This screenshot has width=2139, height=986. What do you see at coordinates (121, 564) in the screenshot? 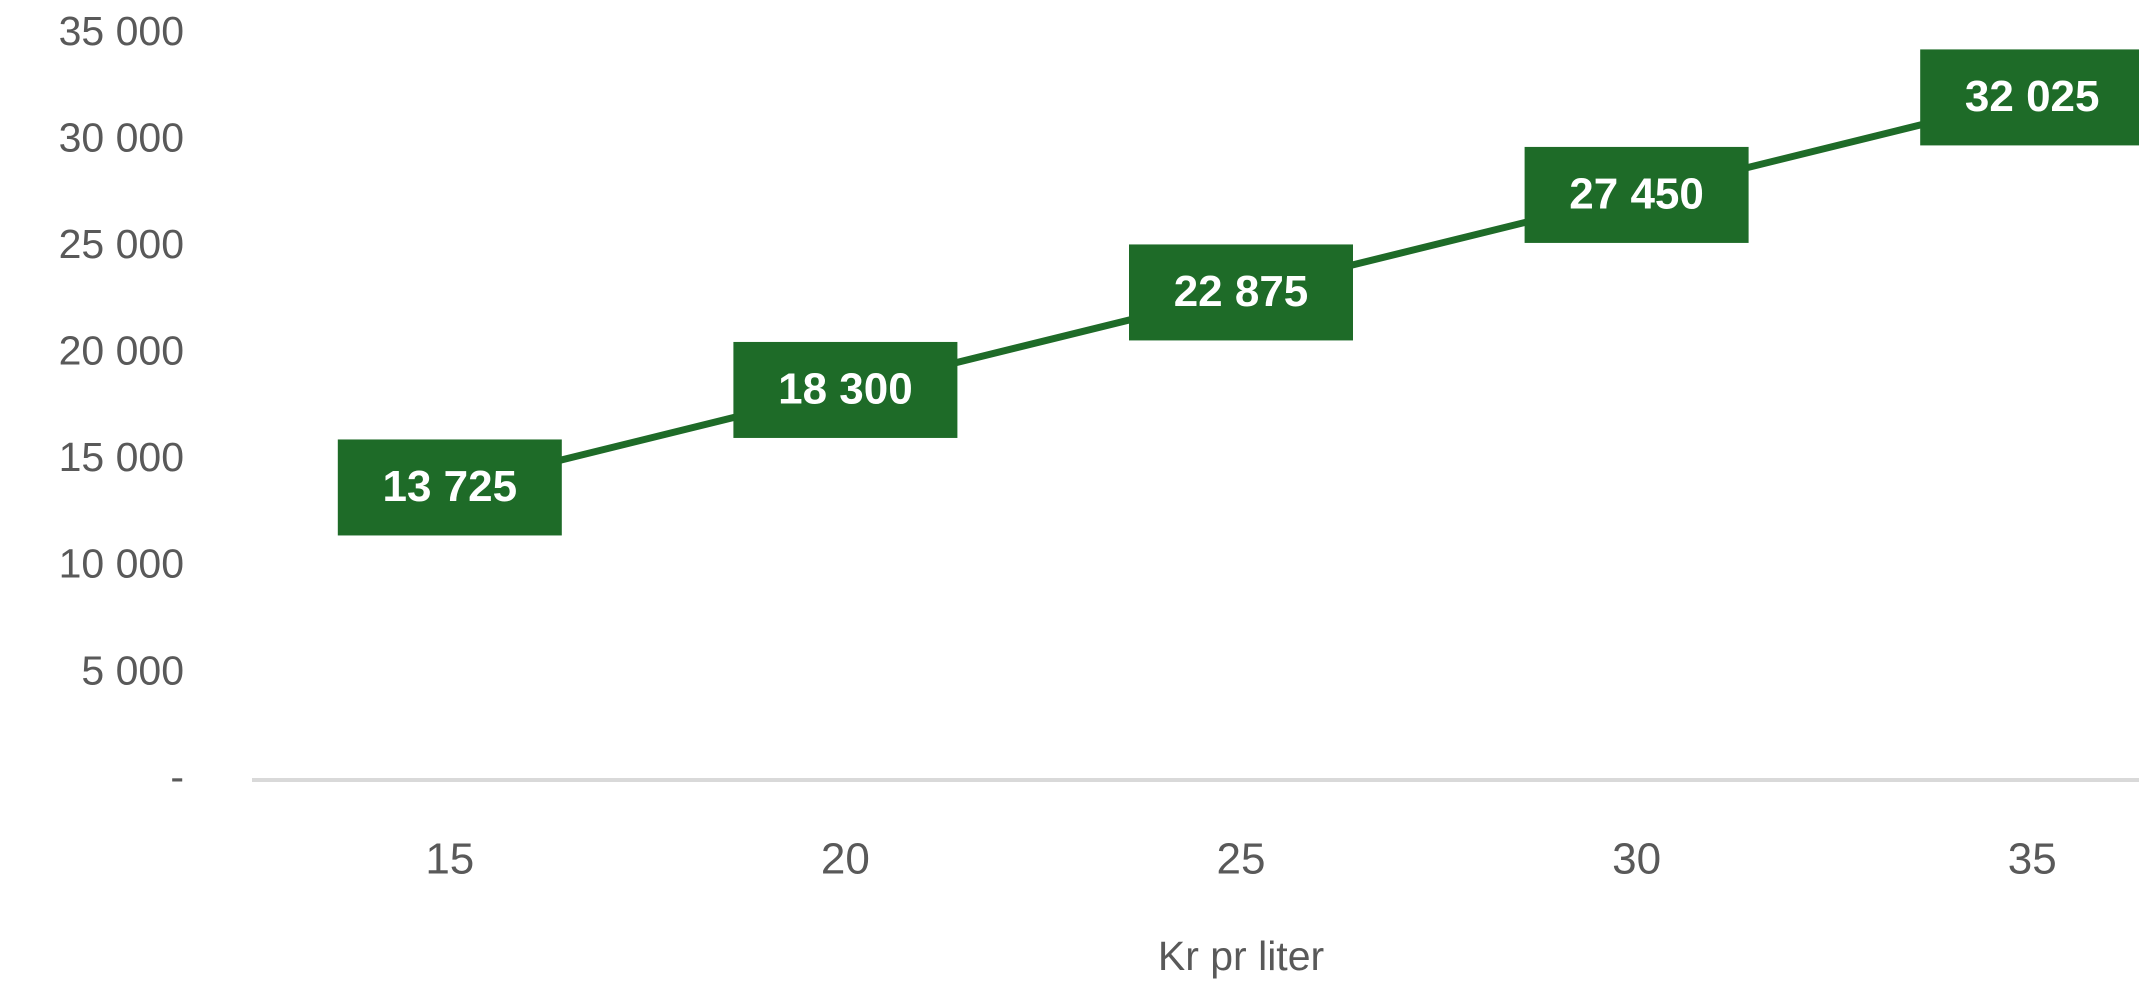
I see `y-tick-label: 10 000` at bounding box center [121, 564].